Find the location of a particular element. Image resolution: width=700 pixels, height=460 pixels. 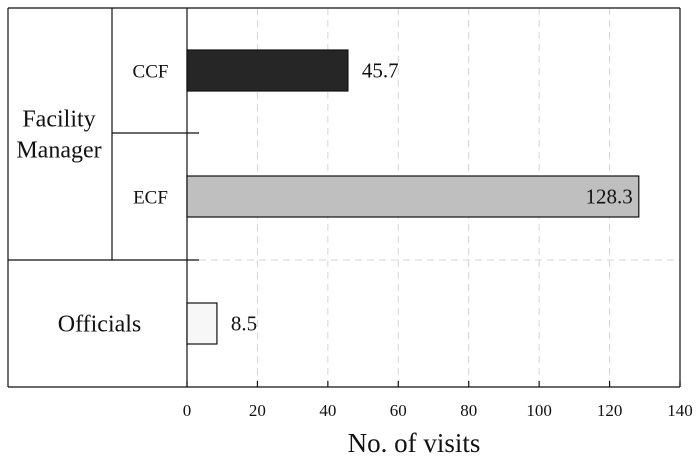

x-tick-label: 60 is located at coordinates (398, 410).